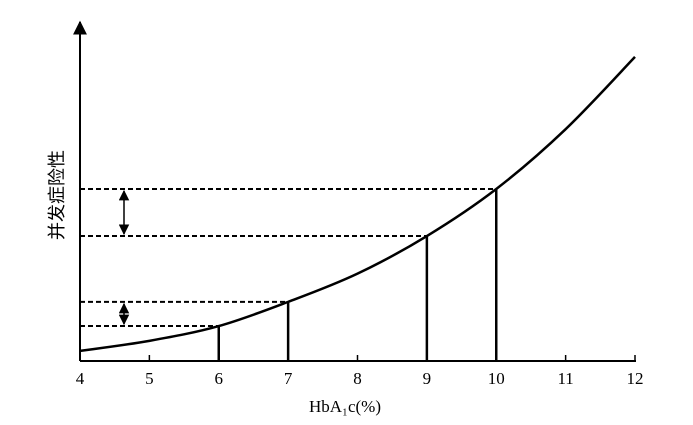 The height and width of the screenshot is (425, 693). What do you see at coordinates (288, 378) in the screenshot?
I see `x-tick-label: 7` at bounding box center [288, 378].